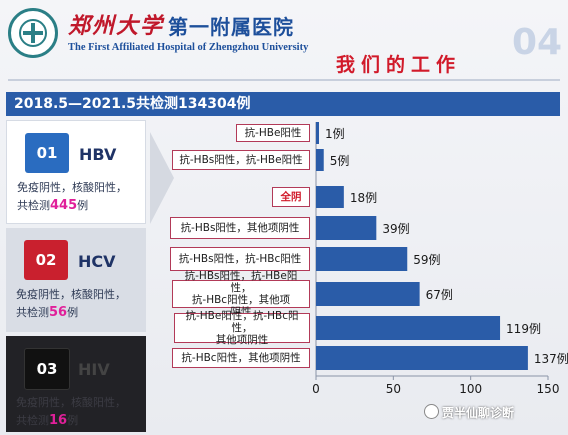 The width and height of the screenshot is (568, 435). I want to click on panel-index-badge: 02, so click(46, 260).